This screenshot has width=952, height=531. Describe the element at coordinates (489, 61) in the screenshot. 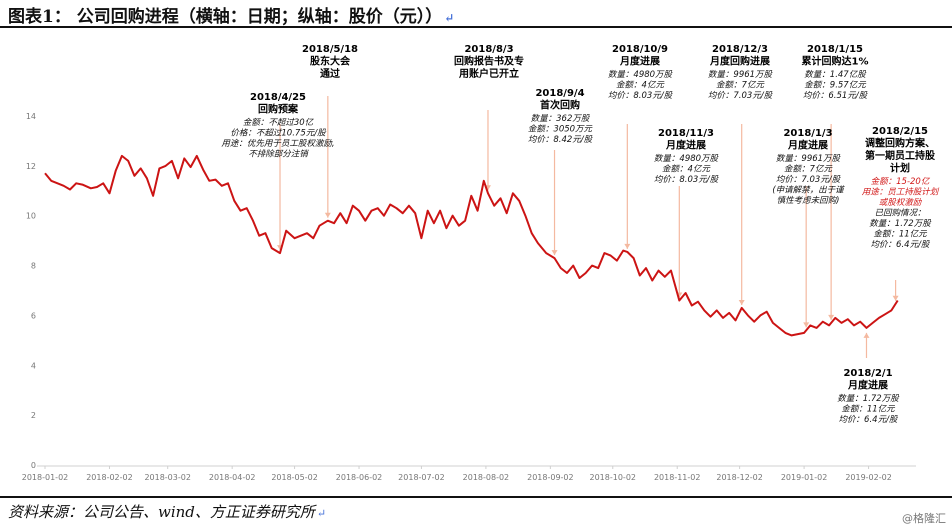

I see `annotation-title: 回购报告书及专` at that location.